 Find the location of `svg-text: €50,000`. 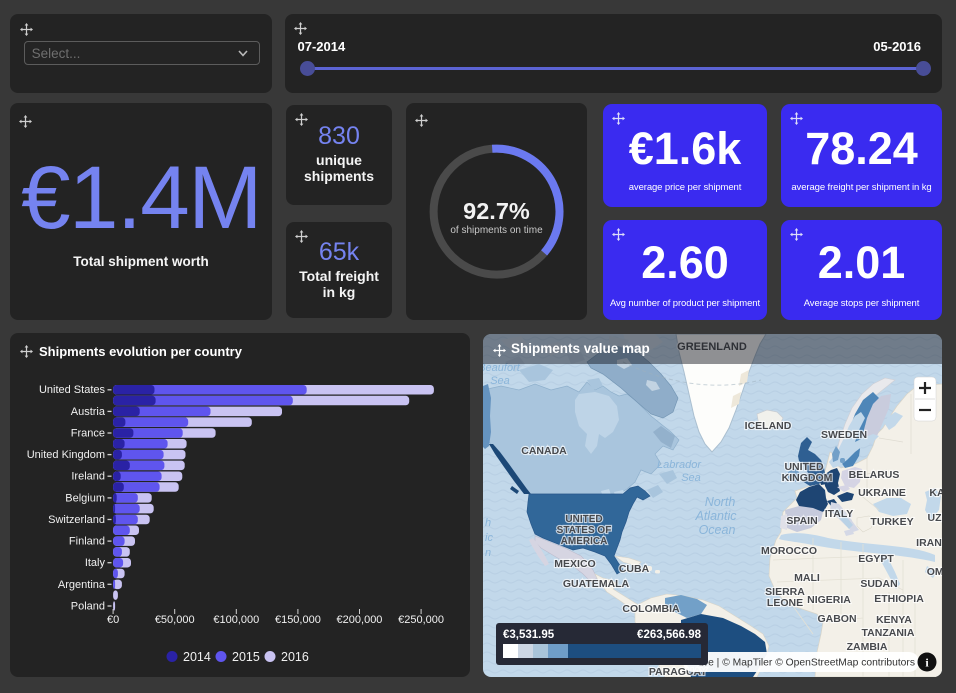

svg-text: €50,000 is located at coordinates (175, 620).